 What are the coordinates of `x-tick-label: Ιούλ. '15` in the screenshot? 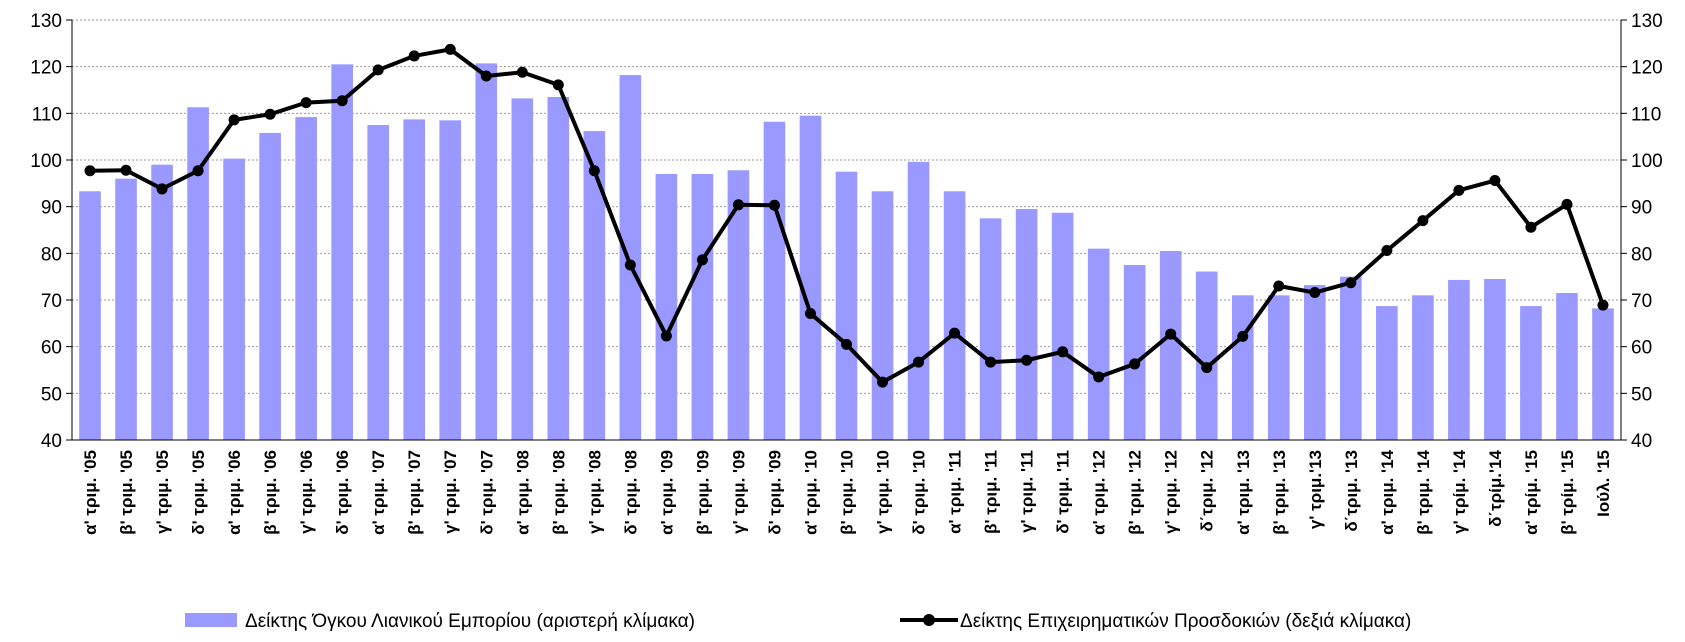 It's located at (1603, 483).